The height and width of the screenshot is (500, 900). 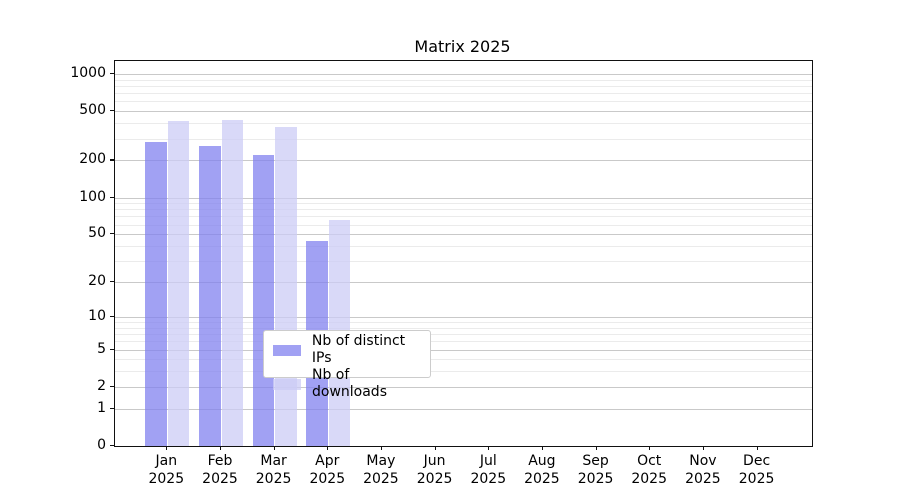 I want to click on x-tick-month: Apr, so click(x=327, y=461).